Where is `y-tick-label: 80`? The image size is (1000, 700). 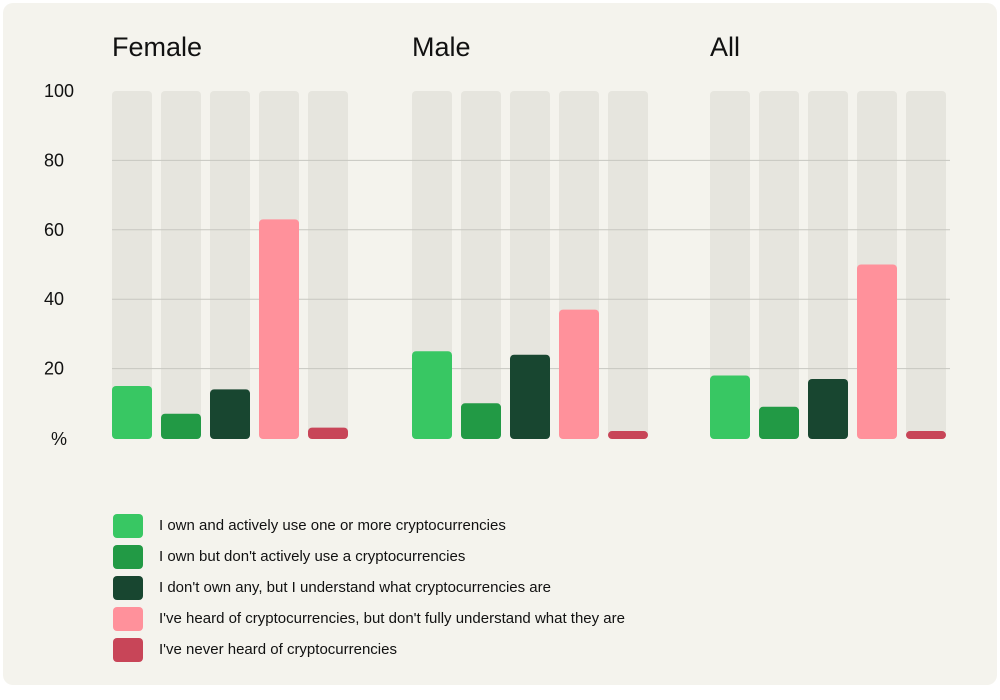 y-tick-label: 80 is located at coordinates (54, 160).